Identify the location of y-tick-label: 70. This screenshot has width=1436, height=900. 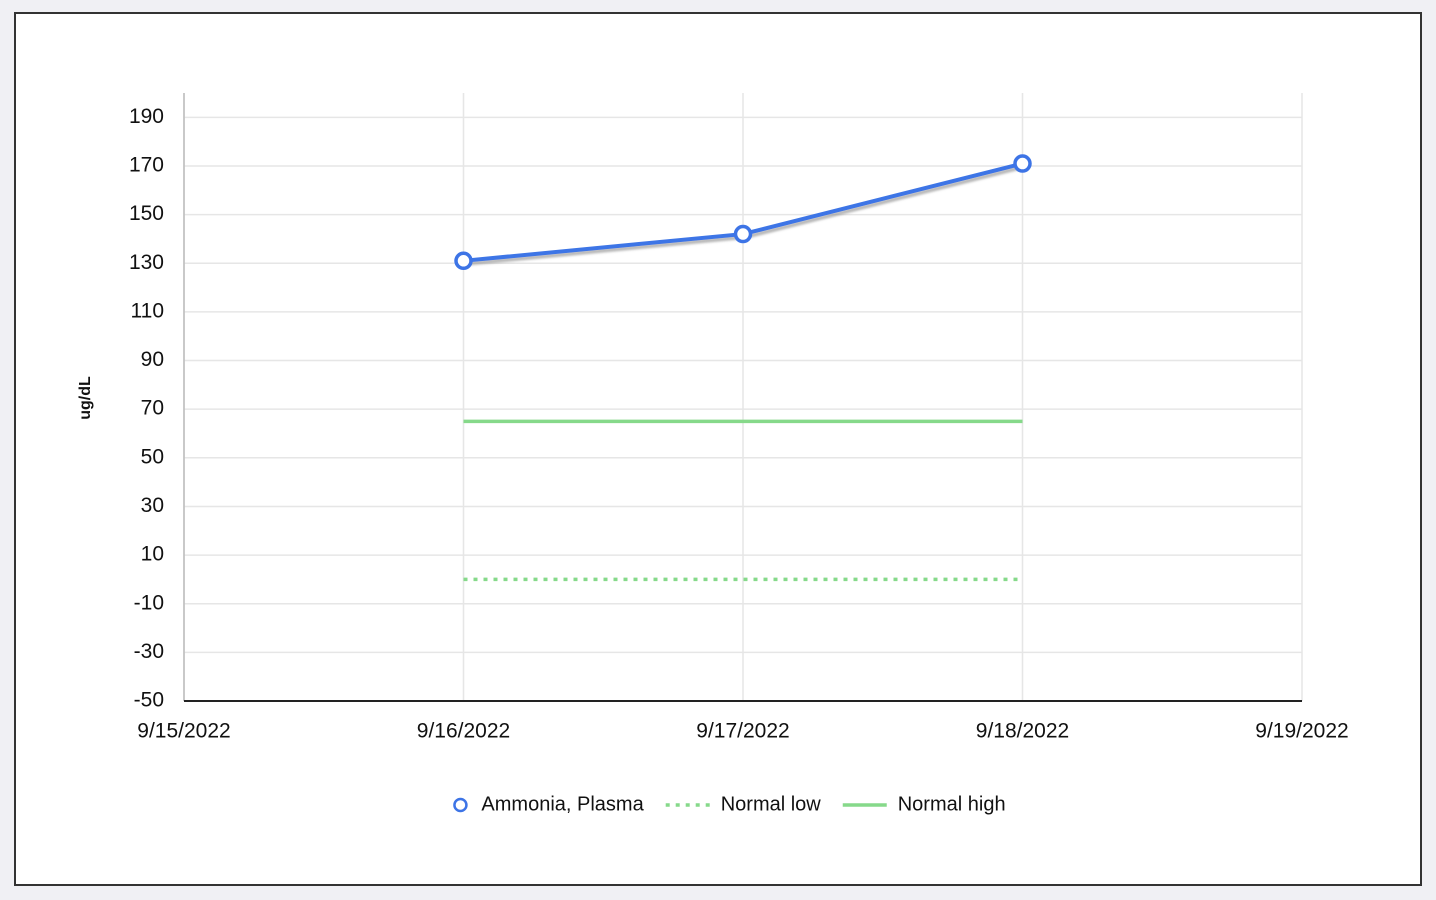
(152, 408).